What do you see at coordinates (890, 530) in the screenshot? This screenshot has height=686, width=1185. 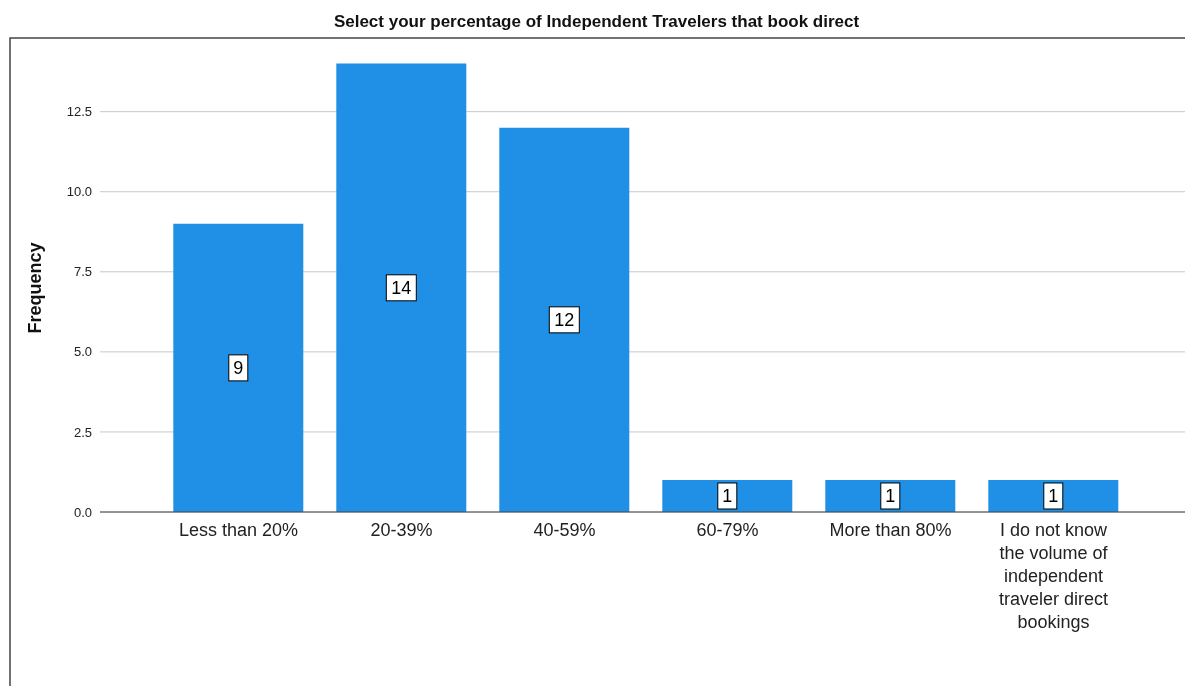 I see `x-tick-label: More than 80%` at bounding box center [890, 530].